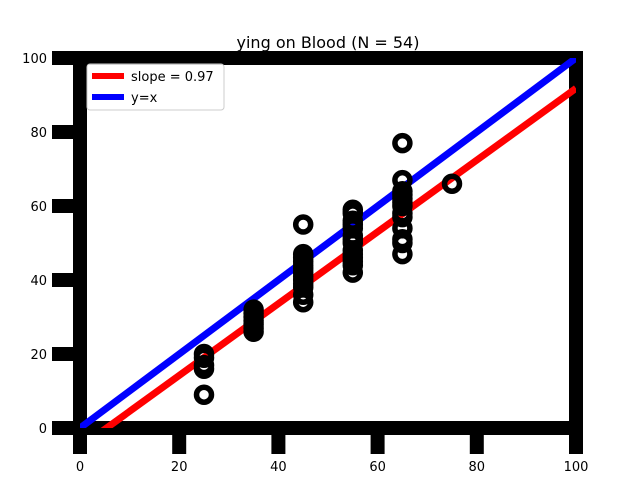 Image resolution: width=640 pixels, height=480 pixels. What do you see at coordinates (179, 467) in the screenshot?
I see `x-tick-label: 20` at bounding box center [179, 467].